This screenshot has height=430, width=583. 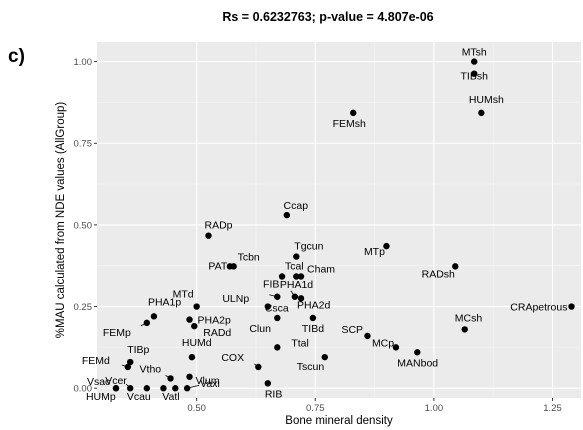 I want to click on point-label: Ttal, so click(x=300, y=343).